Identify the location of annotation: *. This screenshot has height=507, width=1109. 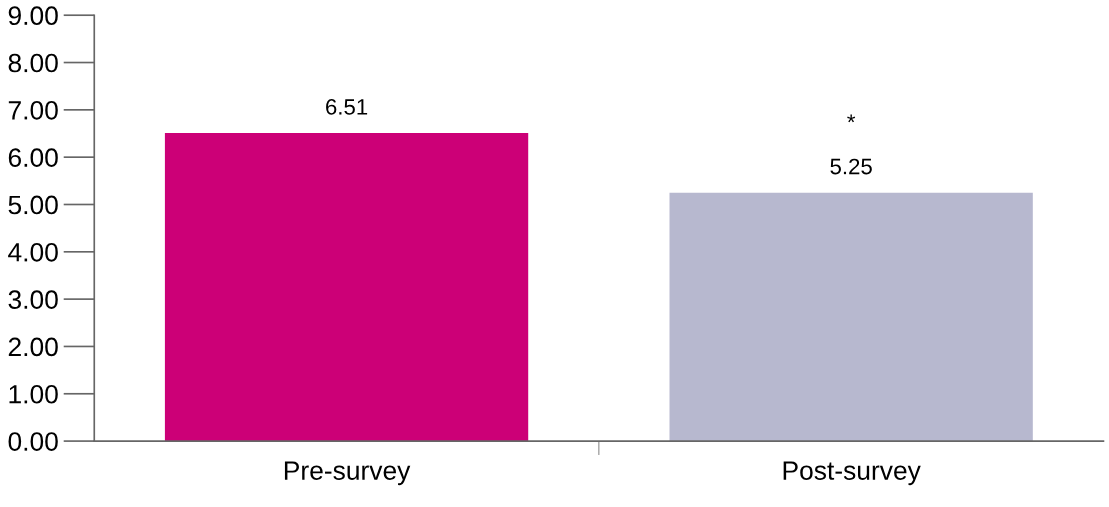
(851, 118).